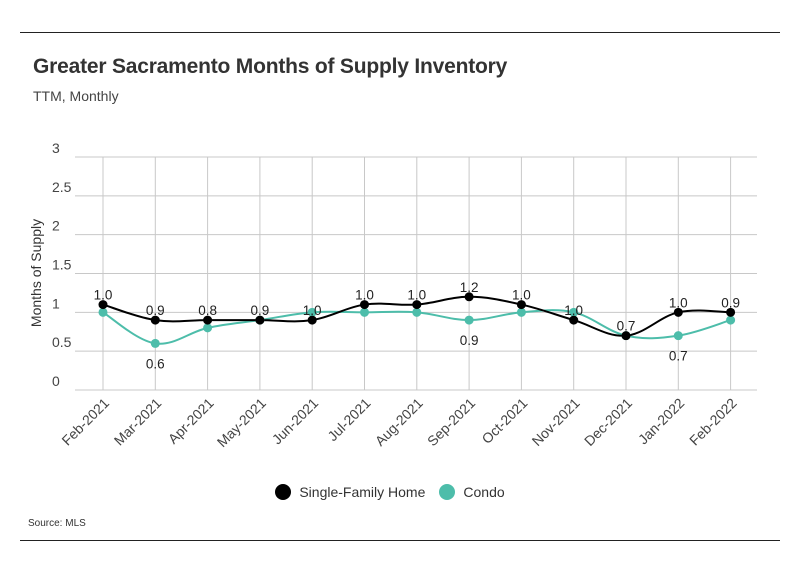 The height and width of the screenshot is (575, 800). I want to click on x-tick-label: Apr-2021, so click(191, 421).